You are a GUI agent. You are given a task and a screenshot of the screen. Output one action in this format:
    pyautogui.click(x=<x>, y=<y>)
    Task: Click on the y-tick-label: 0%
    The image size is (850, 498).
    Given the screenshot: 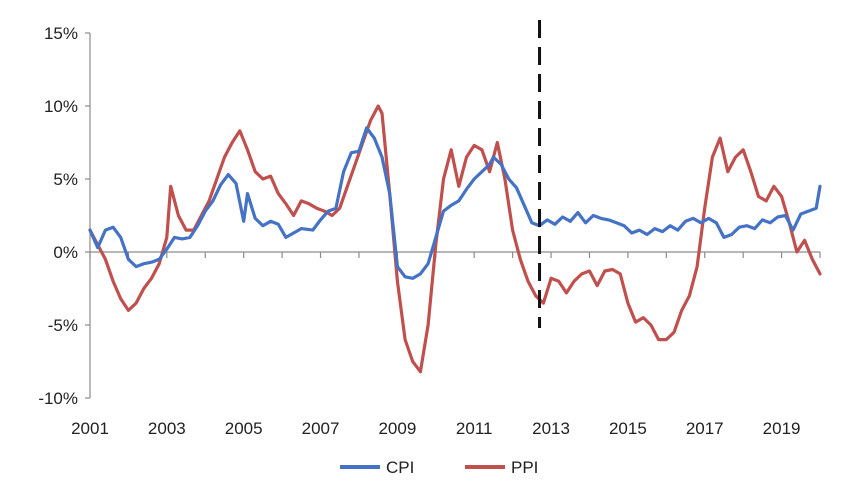 What is the action you would take?
    pyautogui.click(x=65, y=252)
    